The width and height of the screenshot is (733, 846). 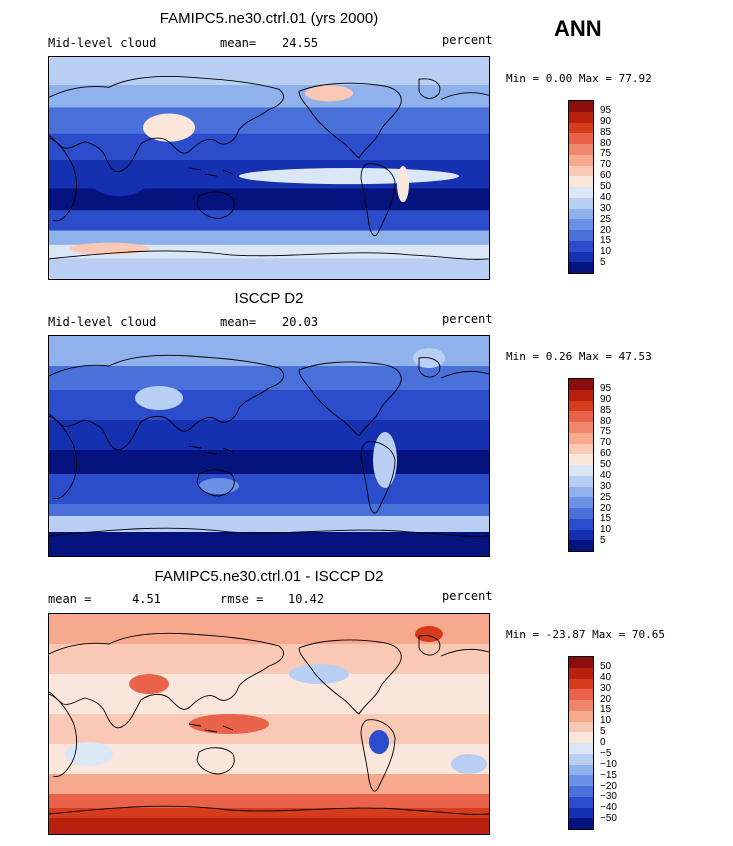 What do you see at coordinates (603, 541) in the screenshot?
I see `colorbar-tick-label: 5` at bounding box center [603, 541].